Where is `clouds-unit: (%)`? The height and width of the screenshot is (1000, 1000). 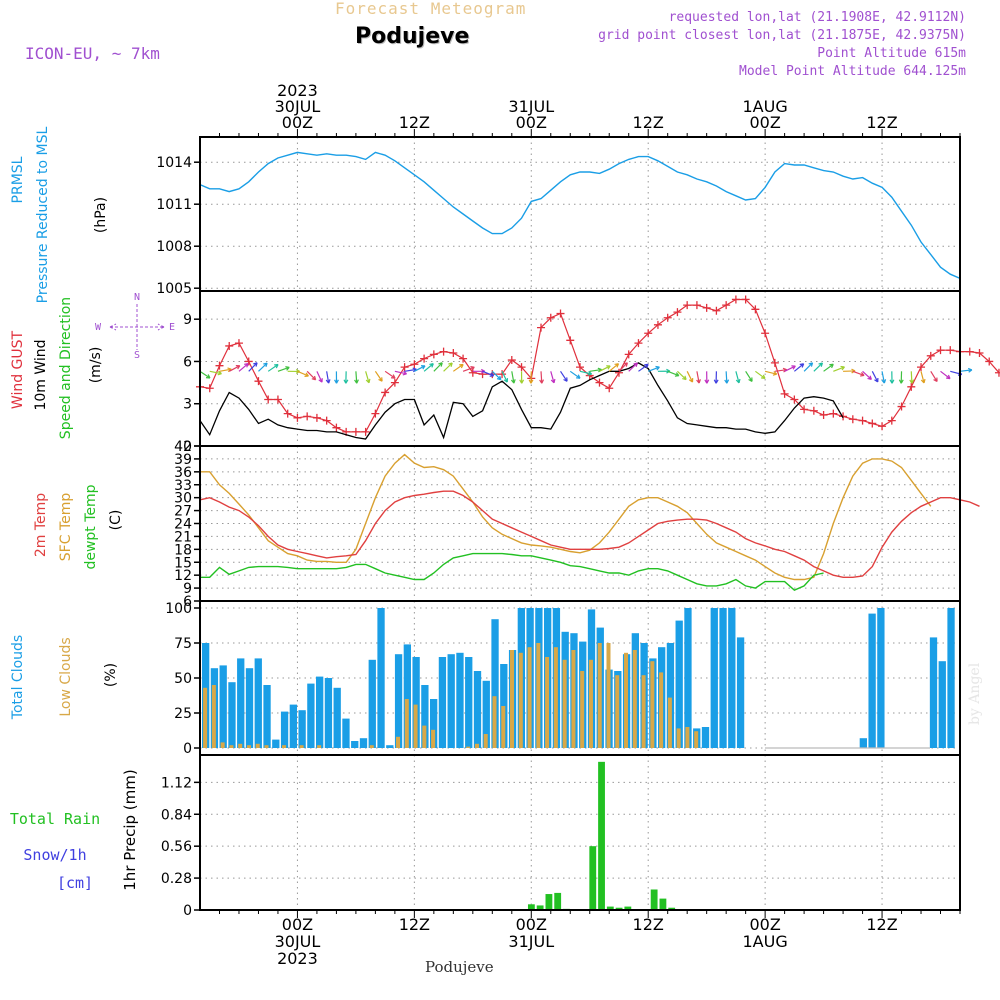 clouds-unit: (%) is located at coordinates (111, 675).